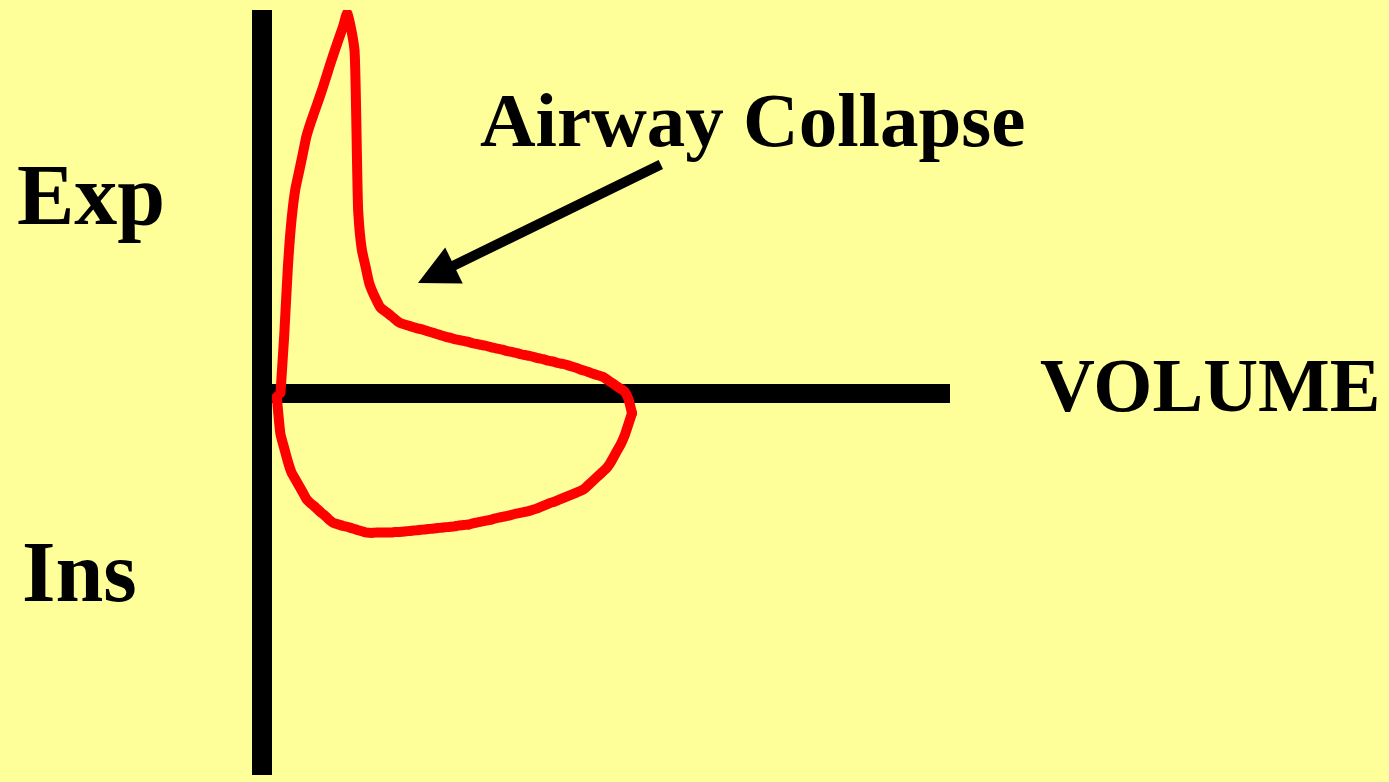 The width and height of the screenshot is (1389, 782). What do you see at coordinates (79, 572) in the screenshot?
I see `text: Ins` at bounding box center [79, 572].